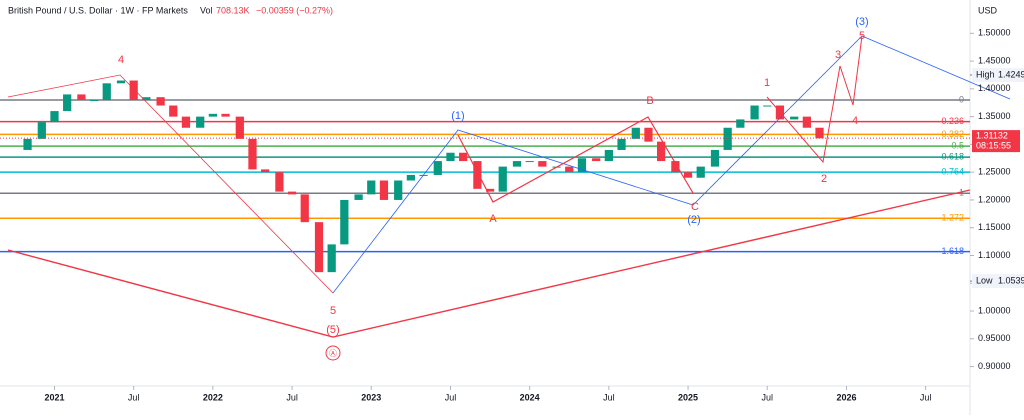 The image size is (1024, 420). Describe the element at coordinates (838, 55) in the screenshot. I see `wave-label: 3` at that location.